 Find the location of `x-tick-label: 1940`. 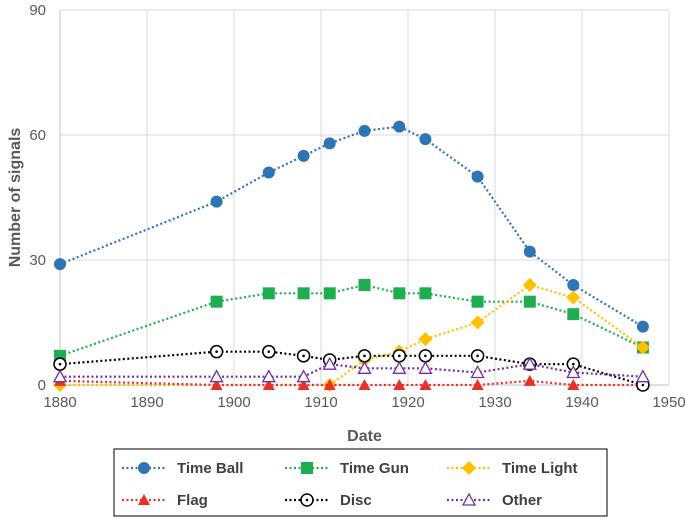

x-tick-label: 1940 is located at coordinates (581, 402).